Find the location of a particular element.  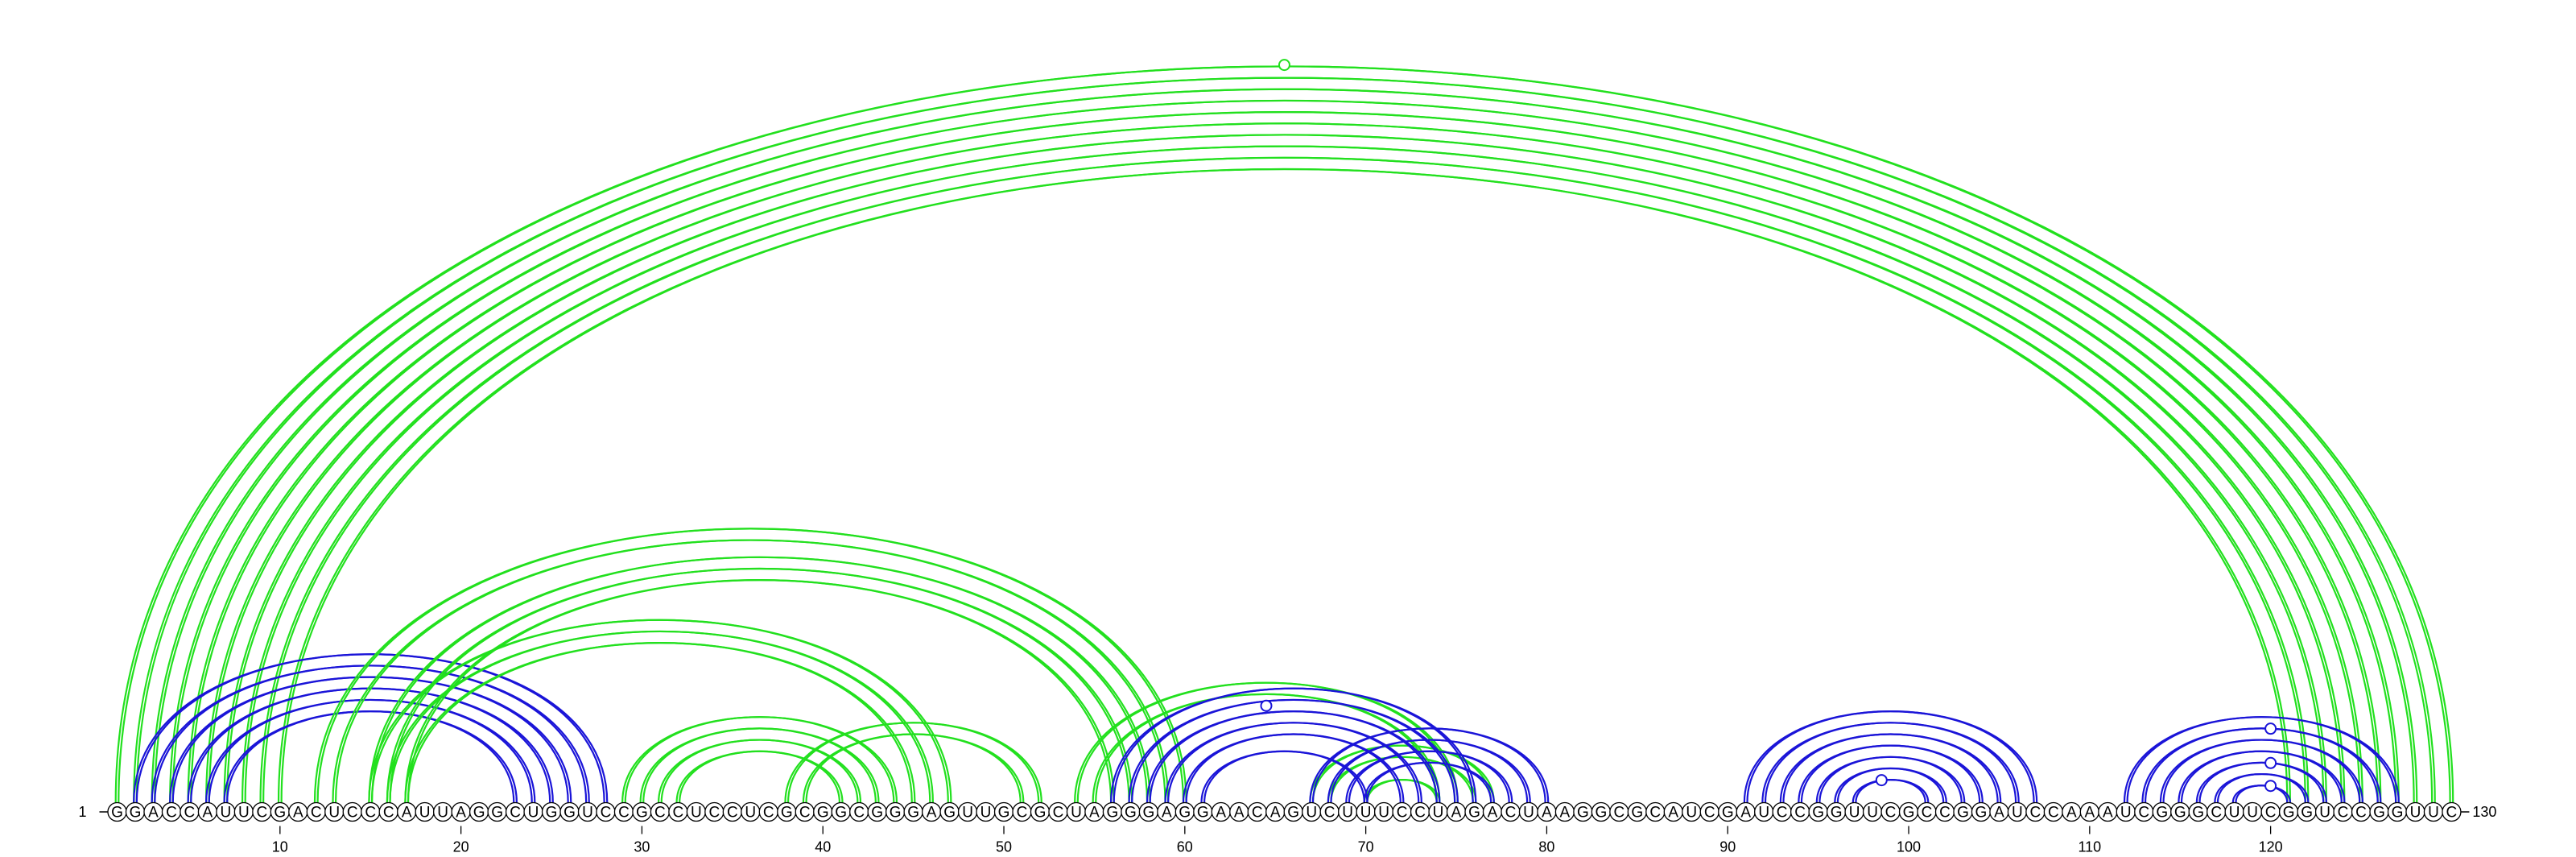

tick-label: 50 is located at coordinates (1004, 847).